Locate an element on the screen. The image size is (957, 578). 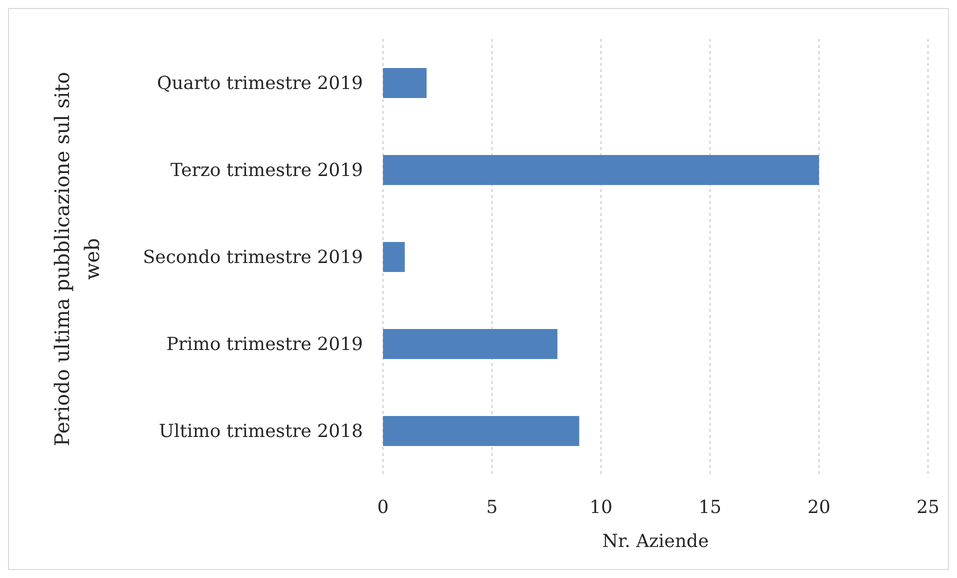
y-tick-label: Terzo trimestre 2019 is located at coordinates (266, 170).